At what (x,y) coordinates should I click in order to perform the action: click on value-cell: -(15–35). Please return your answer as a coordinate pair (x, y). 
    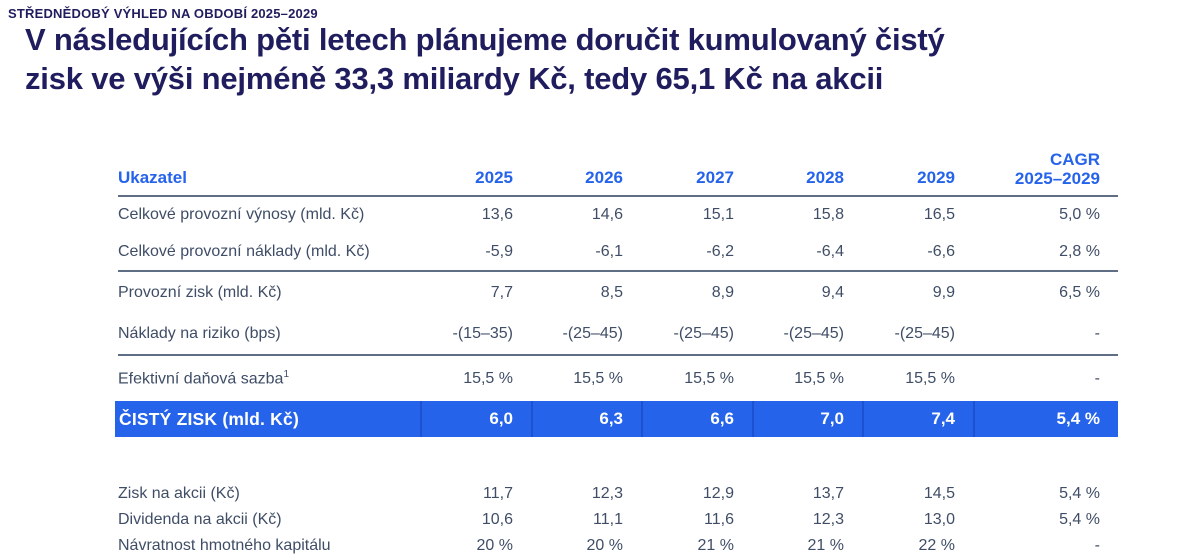
    Looking at the image, I should click on (482, 333).